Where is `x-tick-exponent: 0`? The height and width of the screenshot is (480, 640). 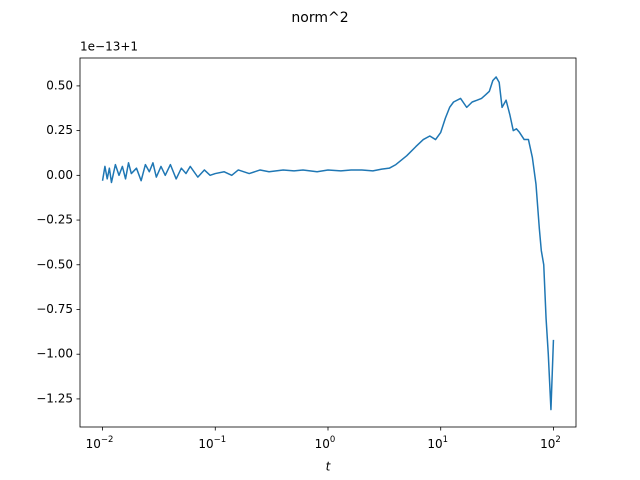
x-tick-exponent: 0 is located at coordinates (332, 440).